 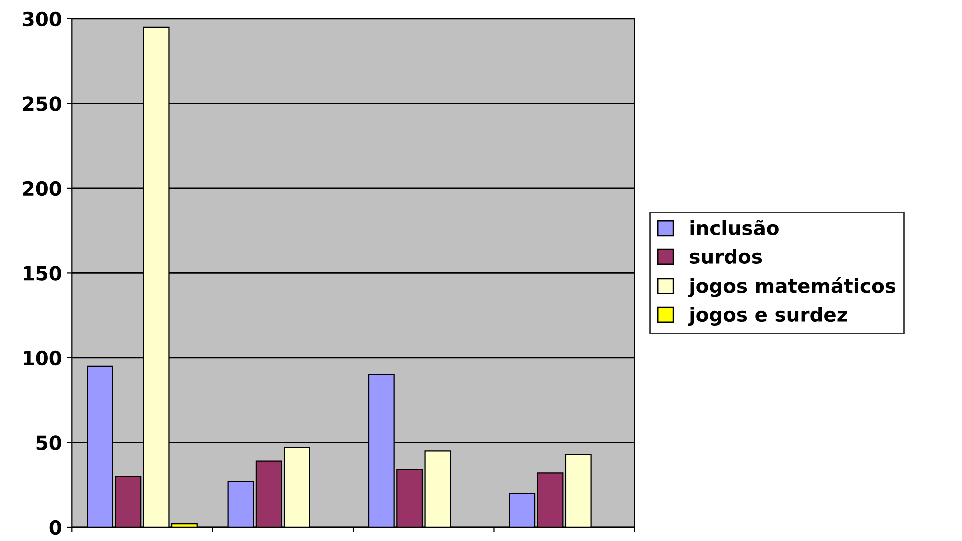 What do you see at coordinates (42, 188) in the screenshot?
I see `y-tick-label: 200` at bounding box center [42, 188].